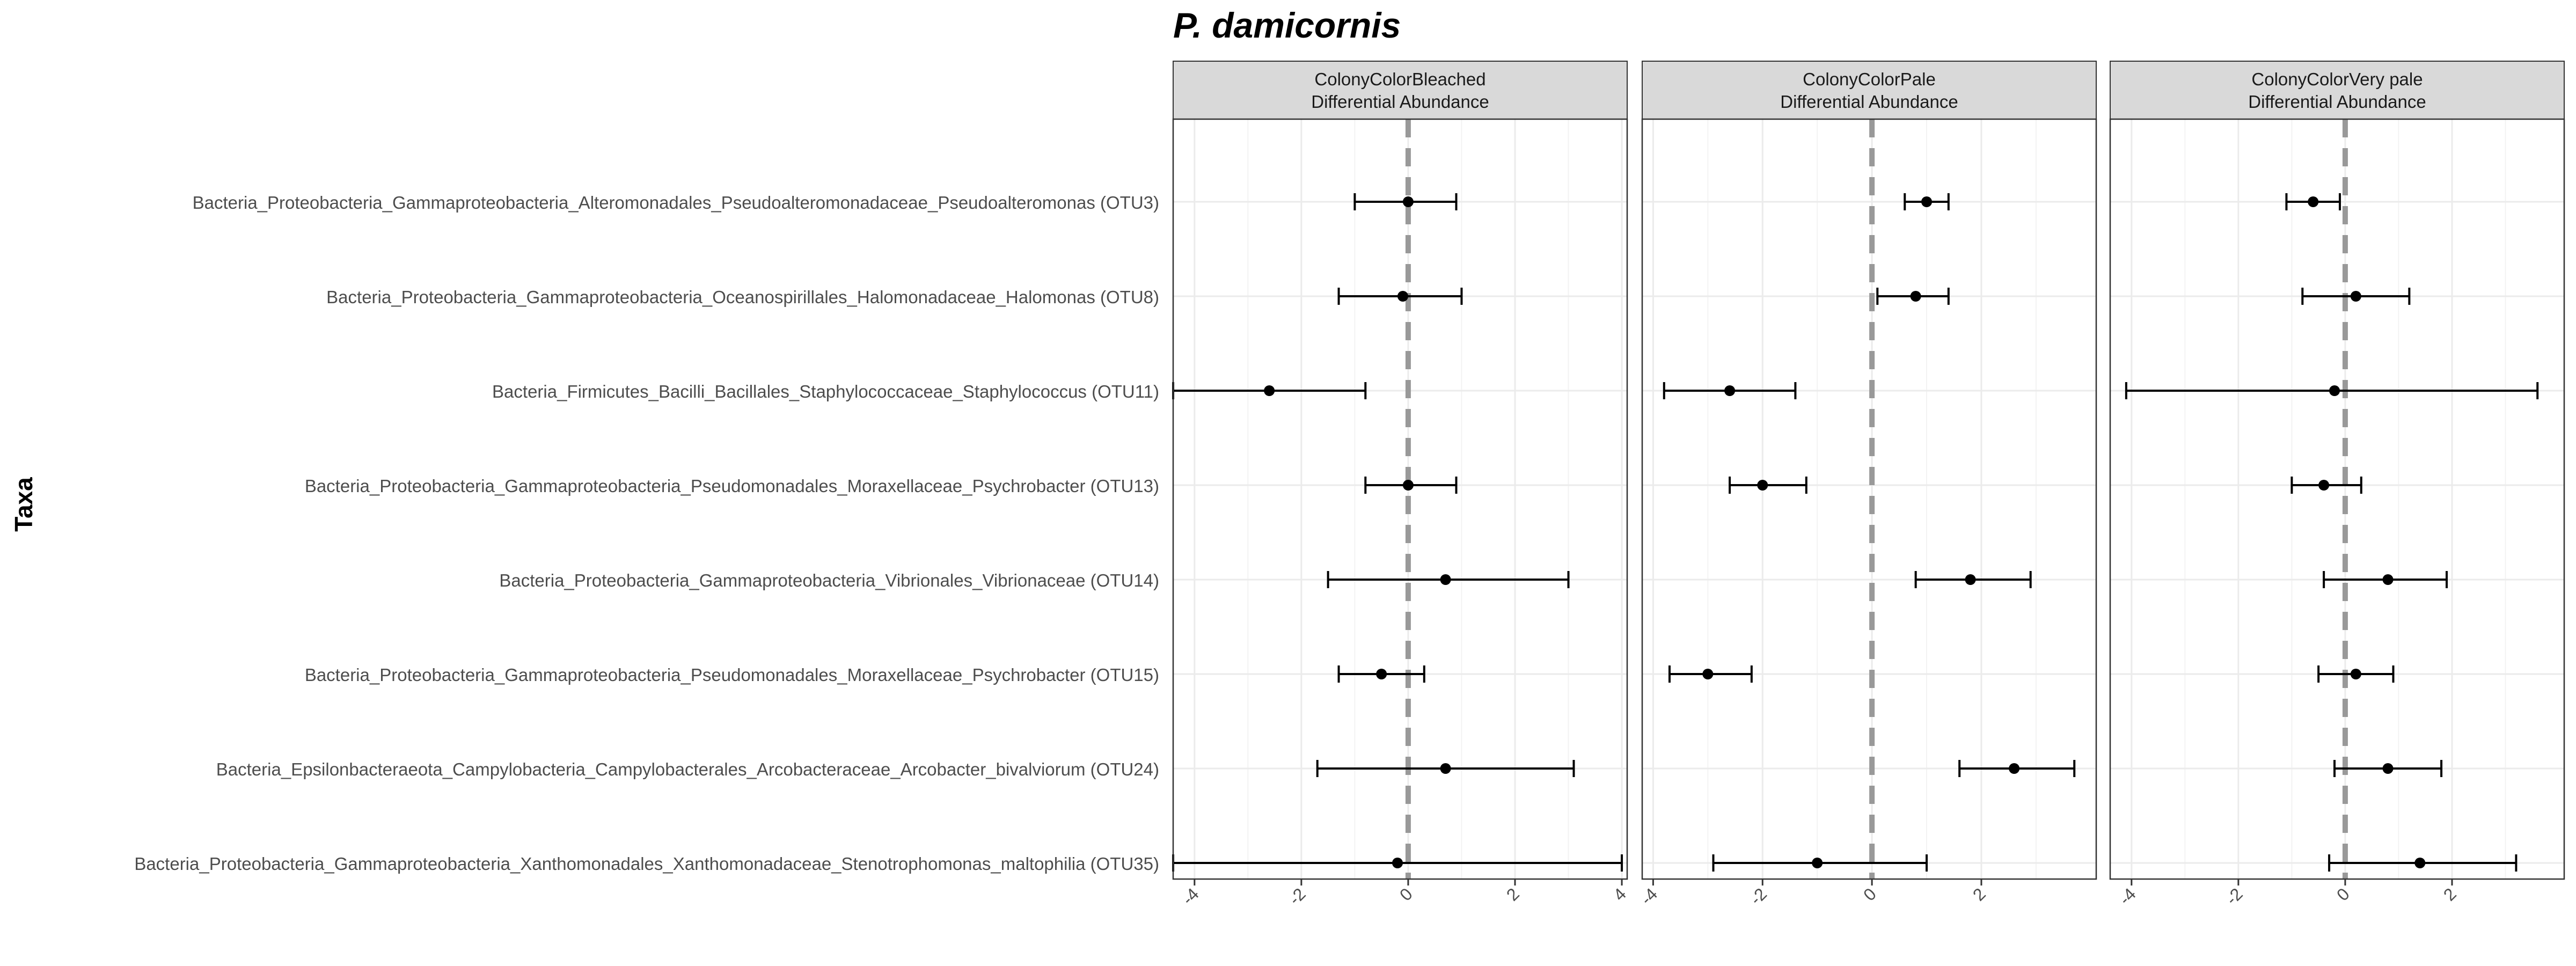  What do you see at coordinates (1287, 25) in the screenshot?
I see `chart-title: P. damicornis` at bounding box center [1287, 25].